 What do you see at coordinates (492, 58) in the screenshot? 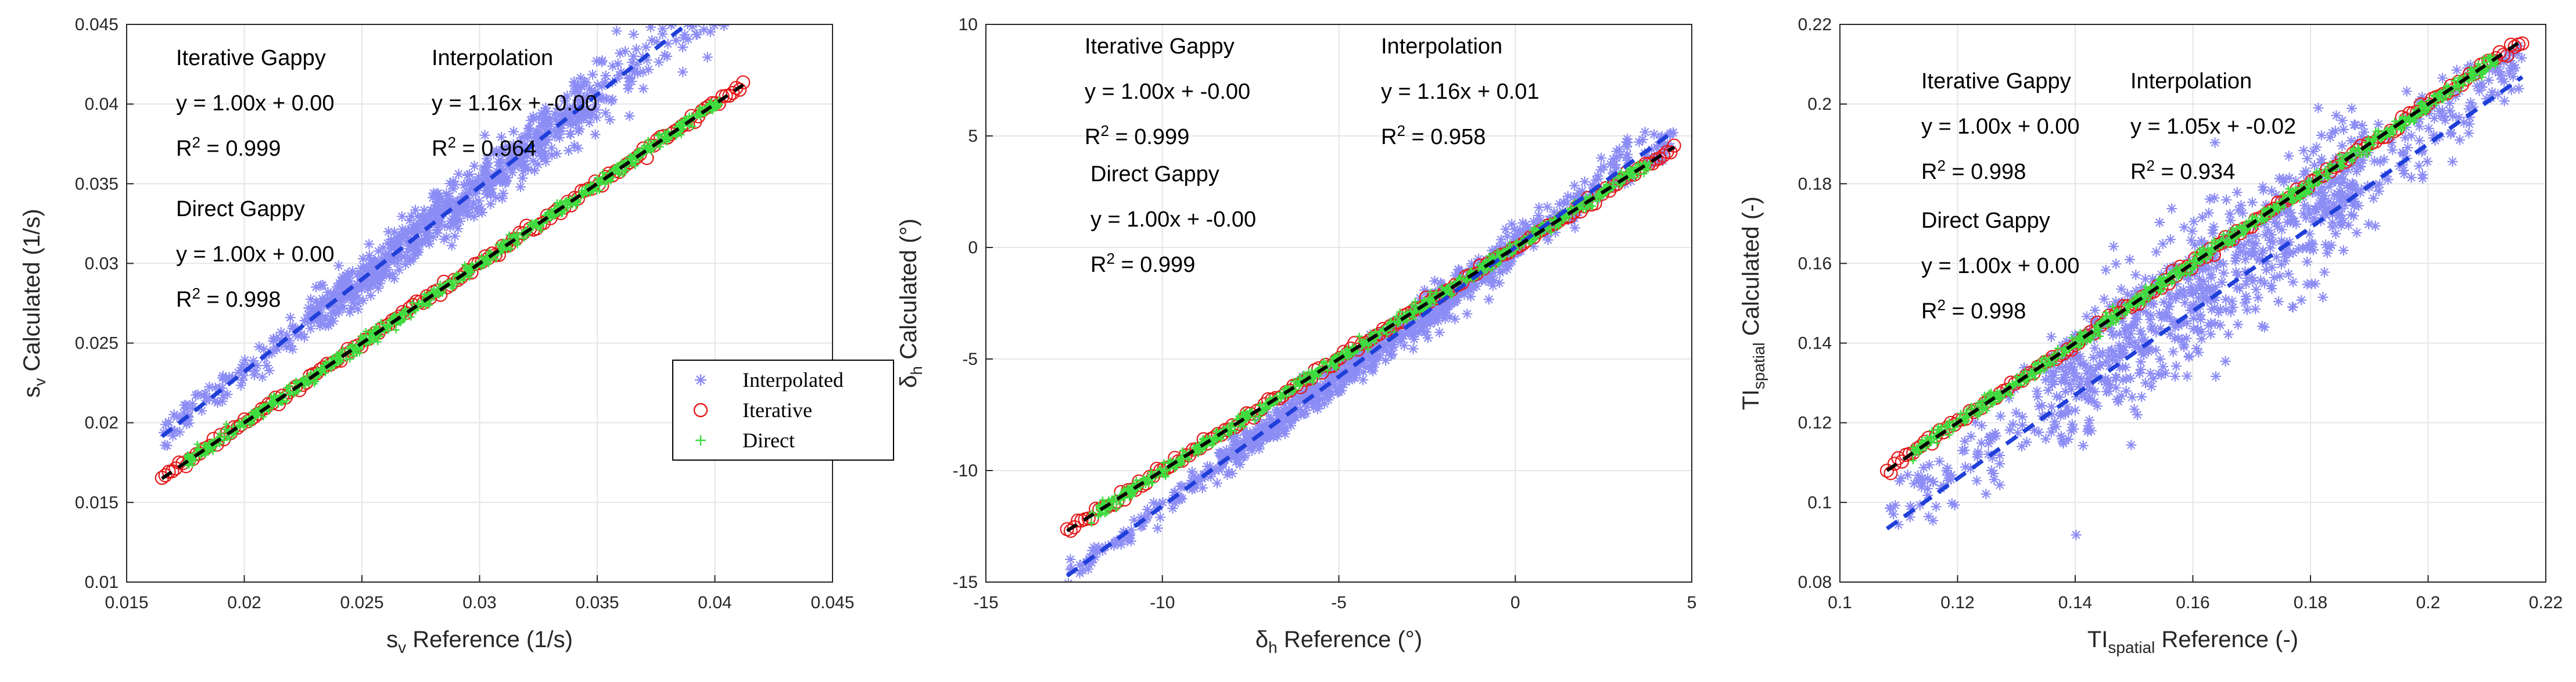
I see `annotation-title: Interpolation` at bounding box center [492, 58].